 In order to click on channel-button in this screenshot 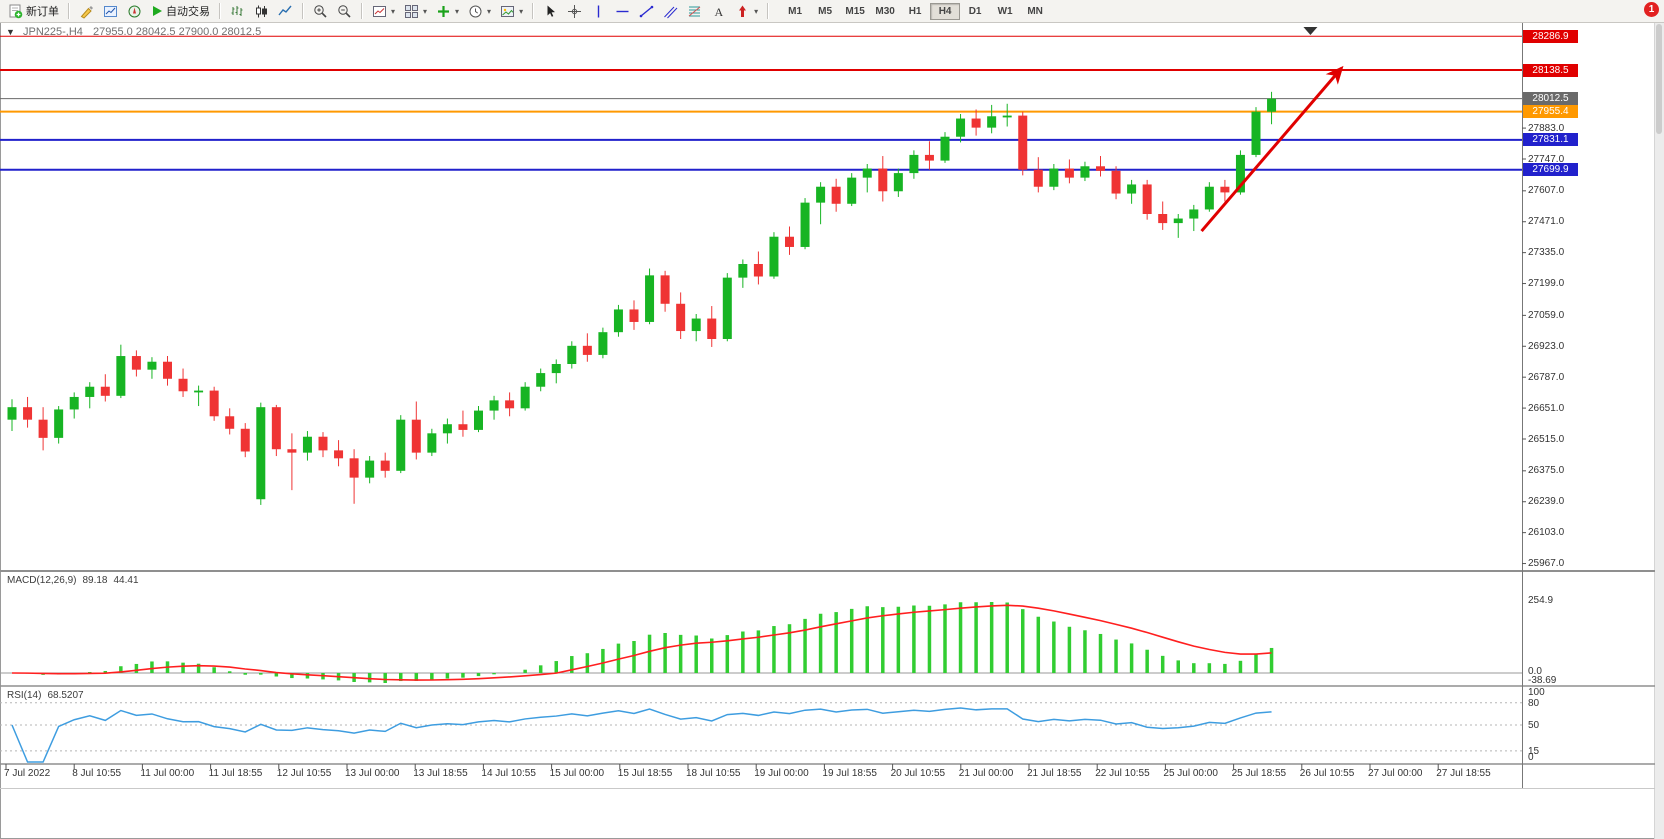, I will do `click(670, 11)`.